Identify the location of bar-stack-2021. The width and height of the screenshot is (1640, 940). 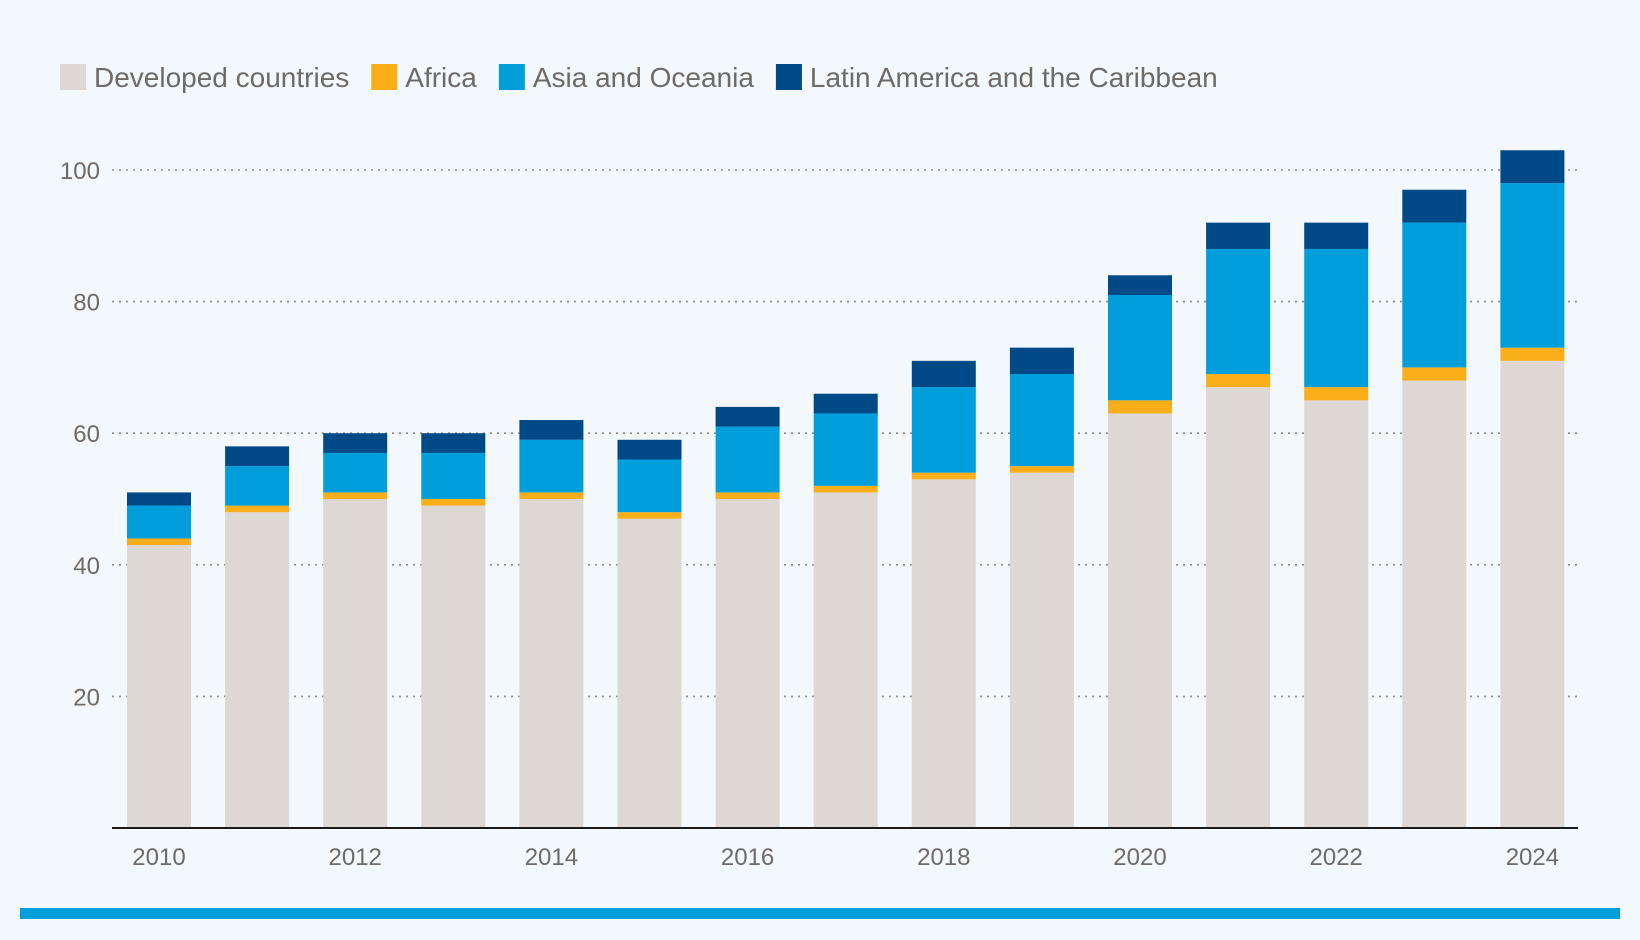
(1238, 525).